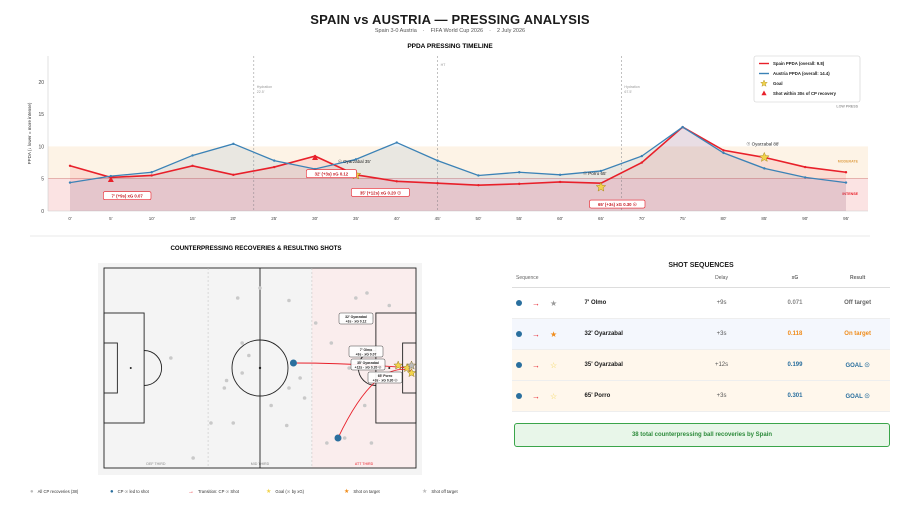 The width and height of the screenshot is (900, 527). What do you see at coordinates (112, 491) in the screenshot?
I see `legend-marker-icon: ●` at bounding box center [112, 491].